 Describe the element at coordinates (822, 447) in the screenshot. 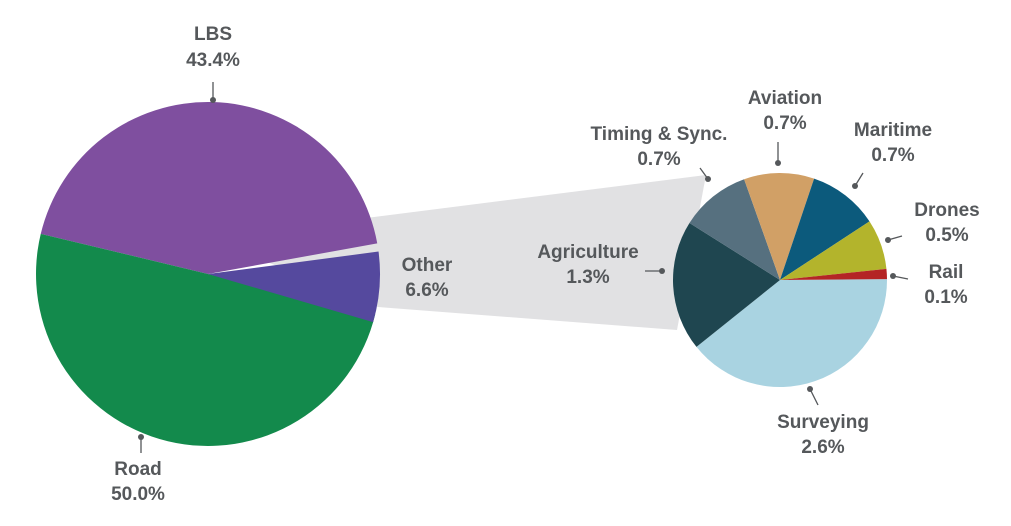

I see `label-value-surveying: 2.6%` at that location.